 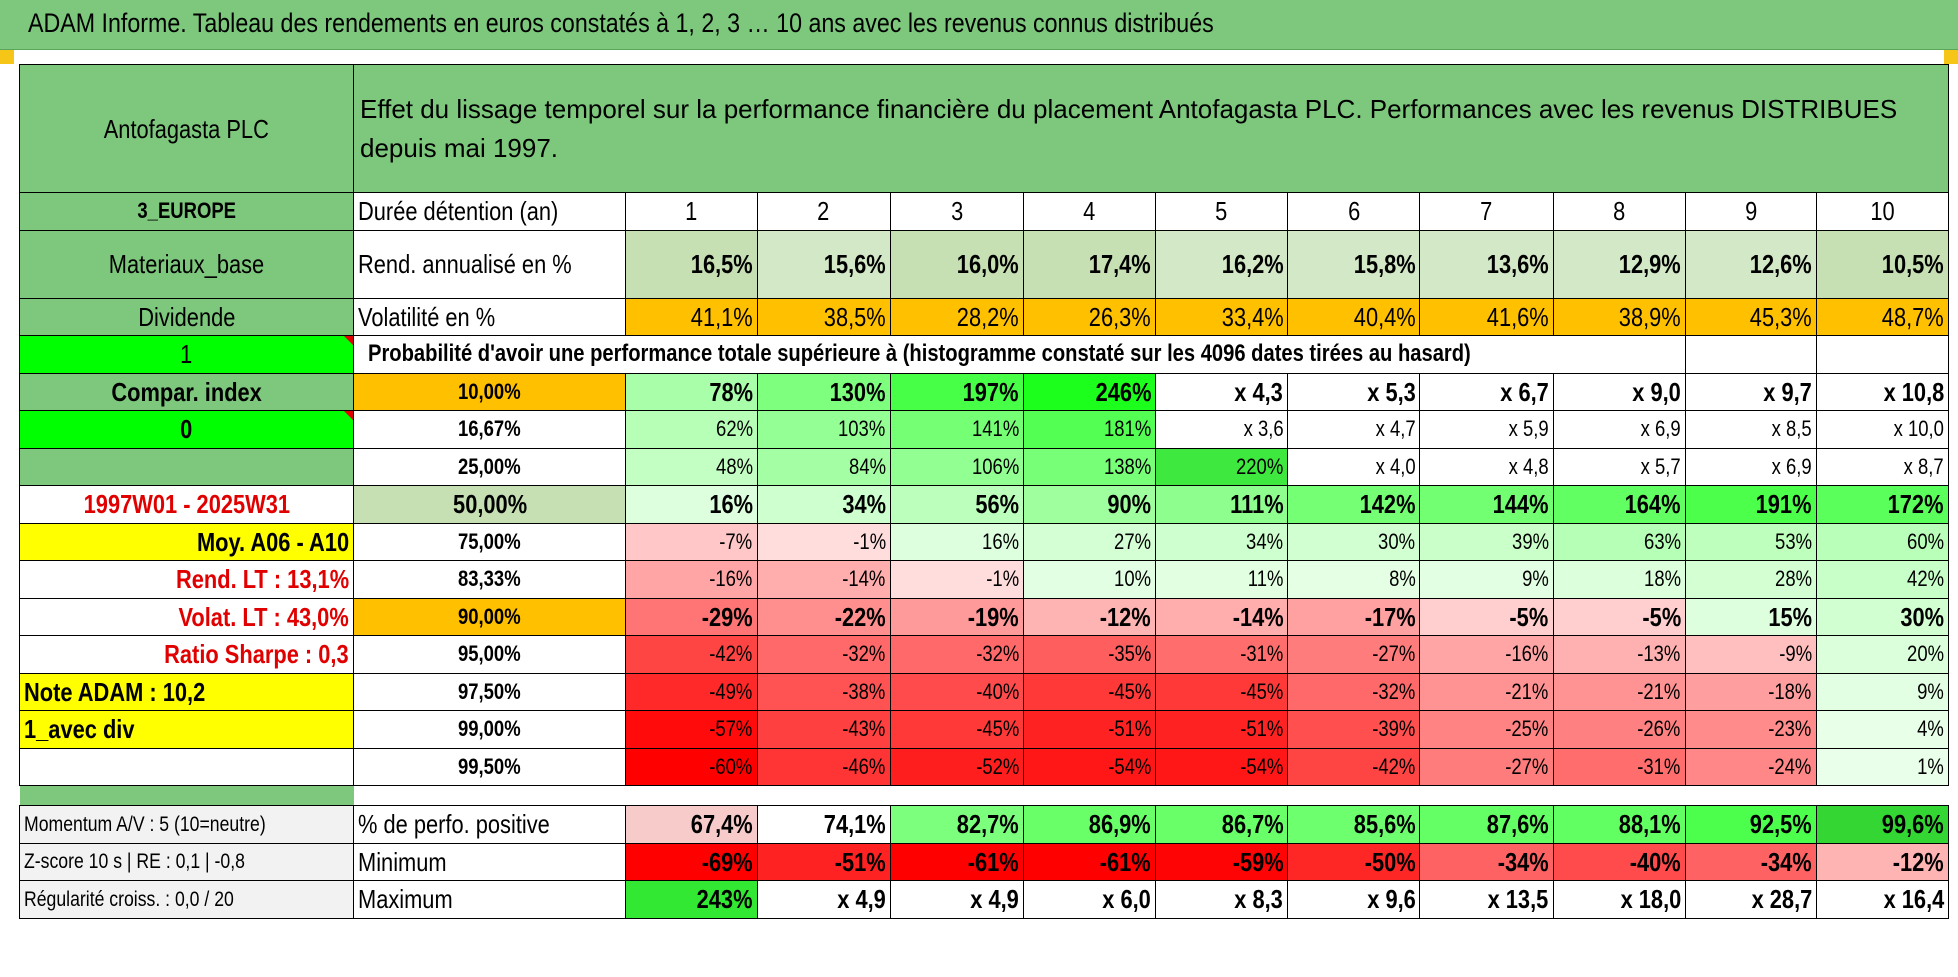 I want to click on prob-cell-7-8-text: -5%, so click(x=1661, y=616).